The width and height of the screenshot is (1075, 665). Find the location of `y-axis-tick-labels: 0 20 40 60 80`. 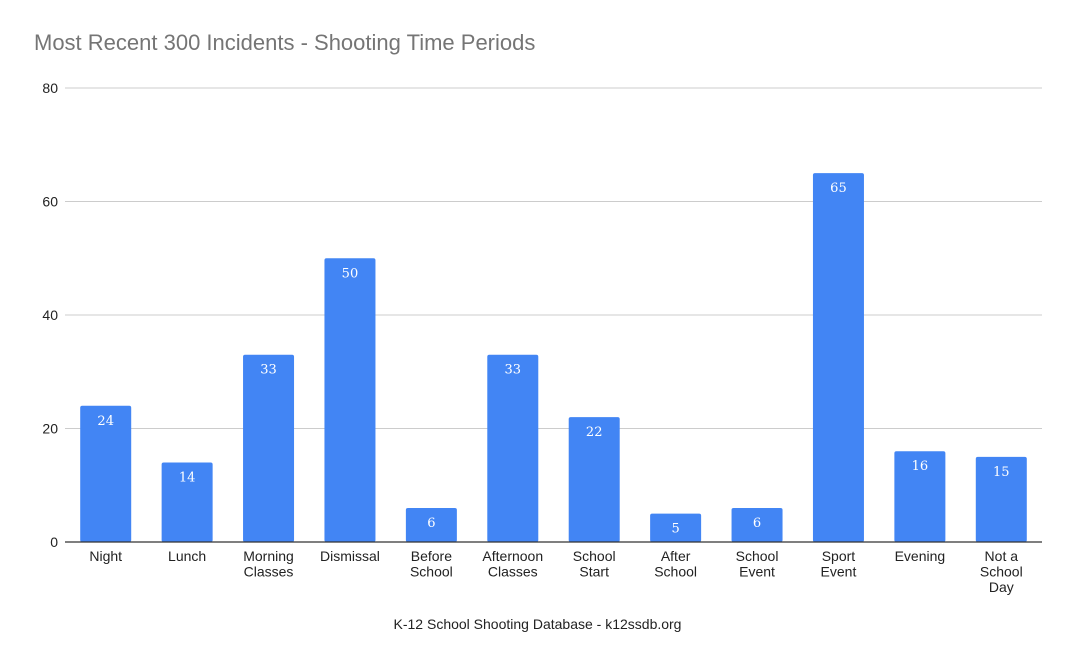

y-axis-tick-labels: 0 20 40 60 80 is located at coordinates (50, 315).